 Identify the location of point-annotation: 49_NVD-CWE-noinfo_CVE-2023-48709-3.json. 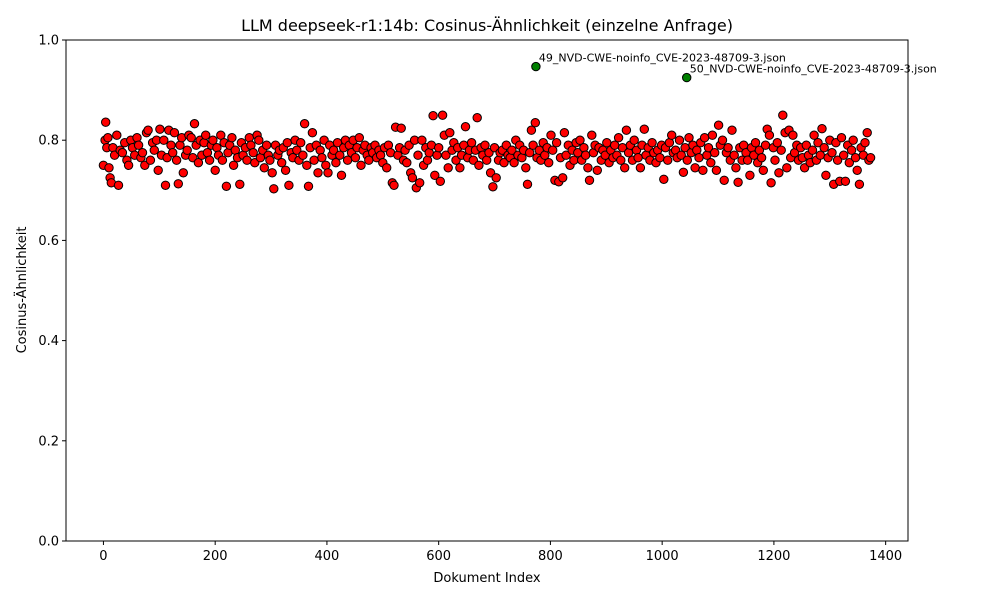
(662, 58).